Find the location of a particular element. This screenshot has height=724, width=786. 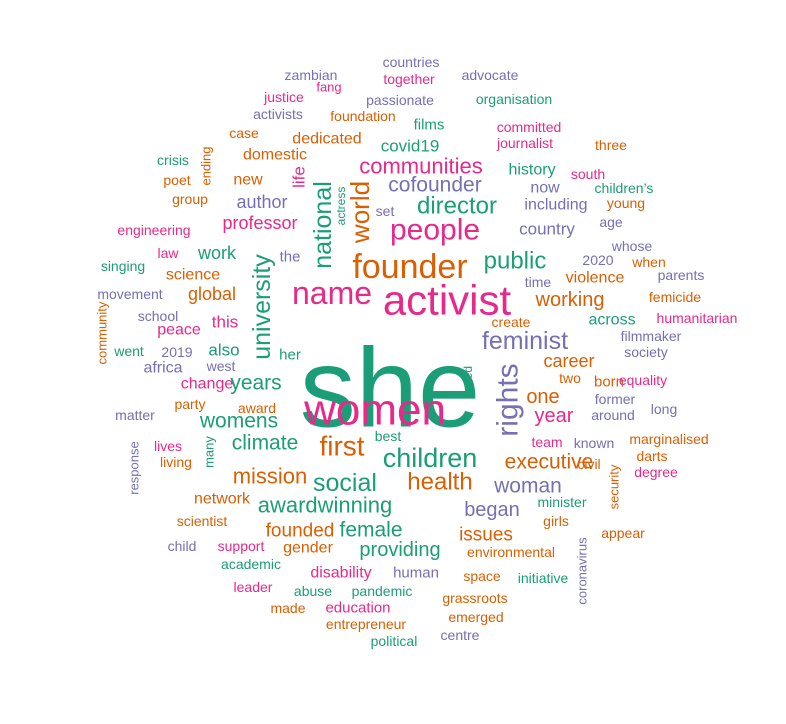

word-living: living is located at coordinates (176, 462).